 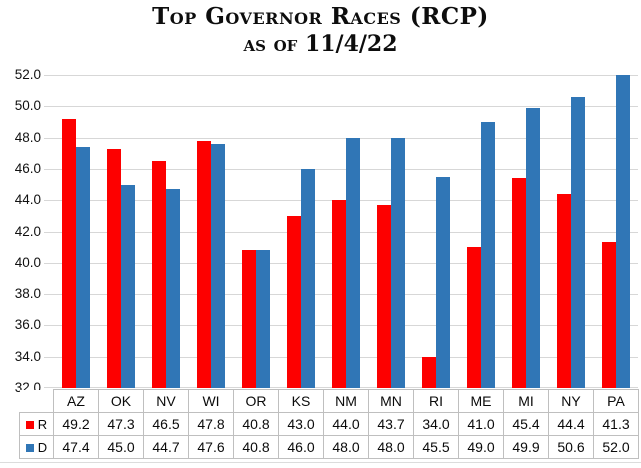 I want to click on state-header-mi: MI, so click(x=526, y=401).